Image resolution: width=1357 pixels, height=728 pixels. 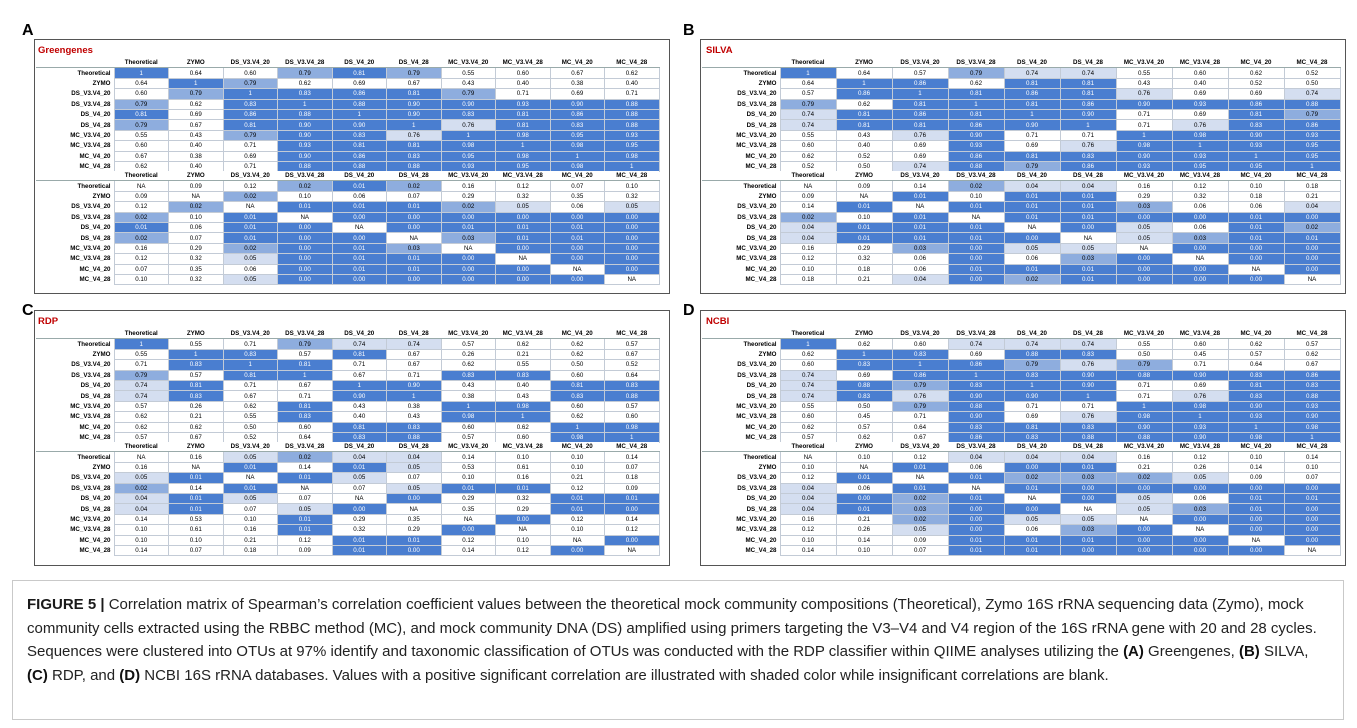 I want to click on column-header: MC_V4_20, so click(x=1256, y=63).